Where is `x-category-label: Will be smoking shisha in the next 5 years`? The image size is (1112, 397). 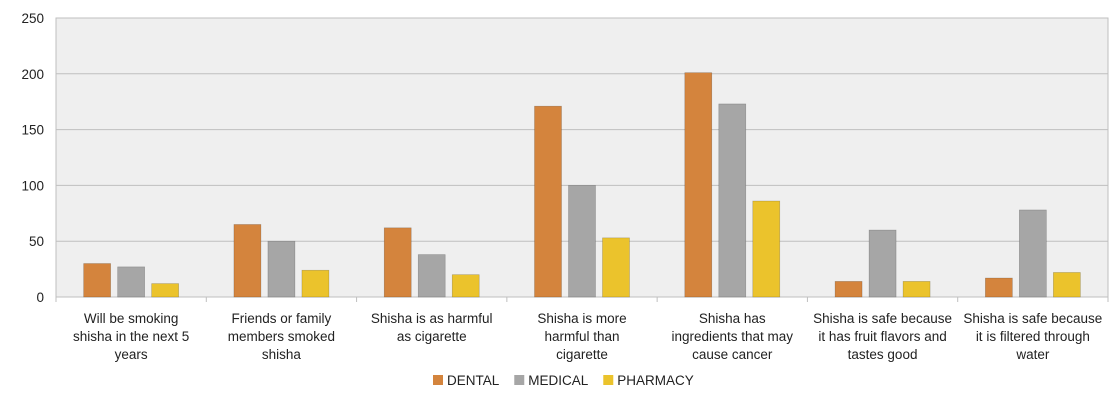 x-category-label: Will be smoking shisha in the next 5 years is located at coordinates (131, 336).